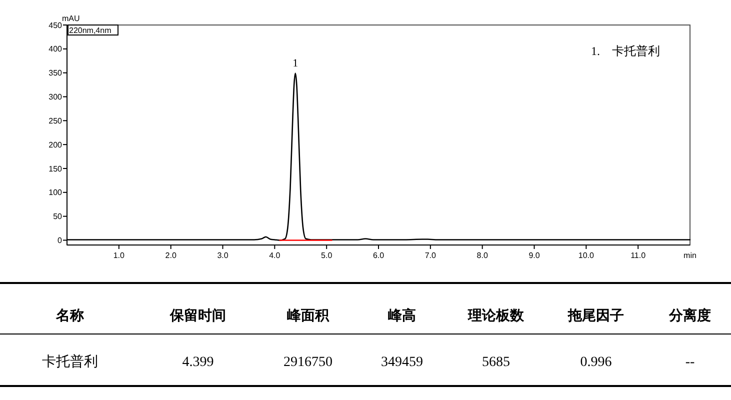 This screenshot has height=400, width=731. I want to click on category-label: 峰高, so click(402, 315).